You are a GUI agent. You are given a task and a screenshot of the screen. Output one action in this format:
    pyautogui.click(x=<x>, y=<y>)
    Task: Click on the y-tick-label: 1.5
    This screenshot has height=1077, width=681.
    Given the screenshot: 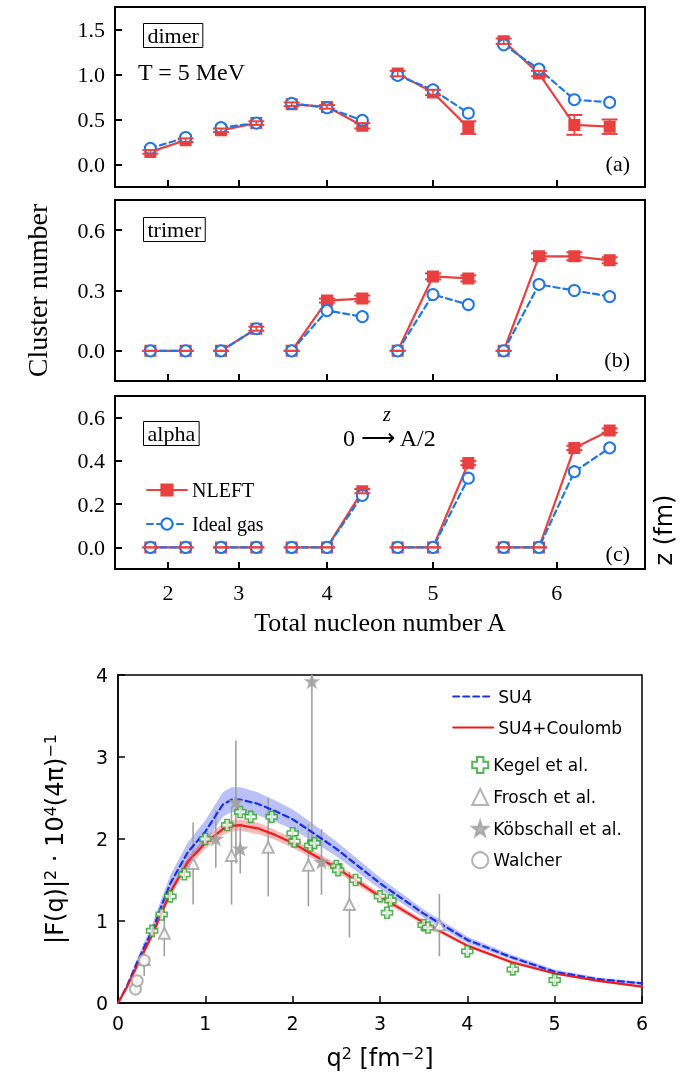 What is the action you would take?
    pyautogui.click(x=91, y=29)
    